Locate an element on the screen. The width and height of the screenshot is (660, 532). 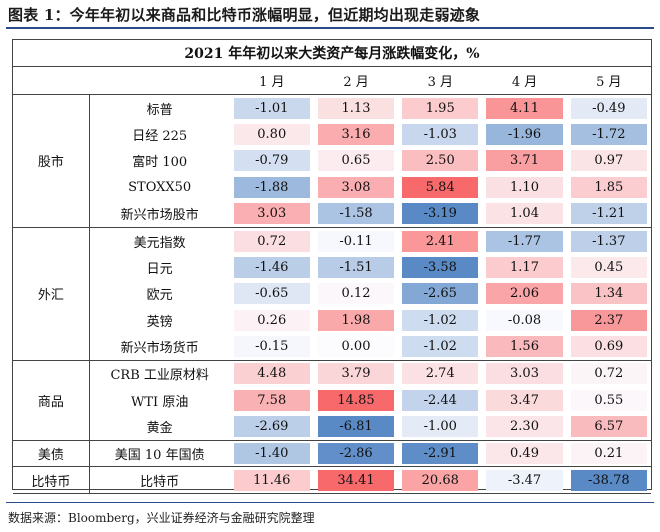
value-cell: -2.86 is located at coordinates (356, 454).